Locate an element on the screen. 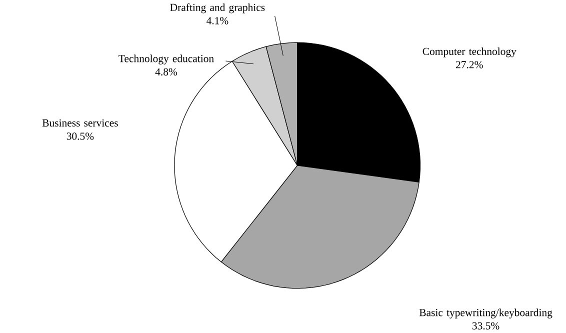 This screenshot has height=333, width=566. data-label: 33.5% is located at coordinates (486, 326).